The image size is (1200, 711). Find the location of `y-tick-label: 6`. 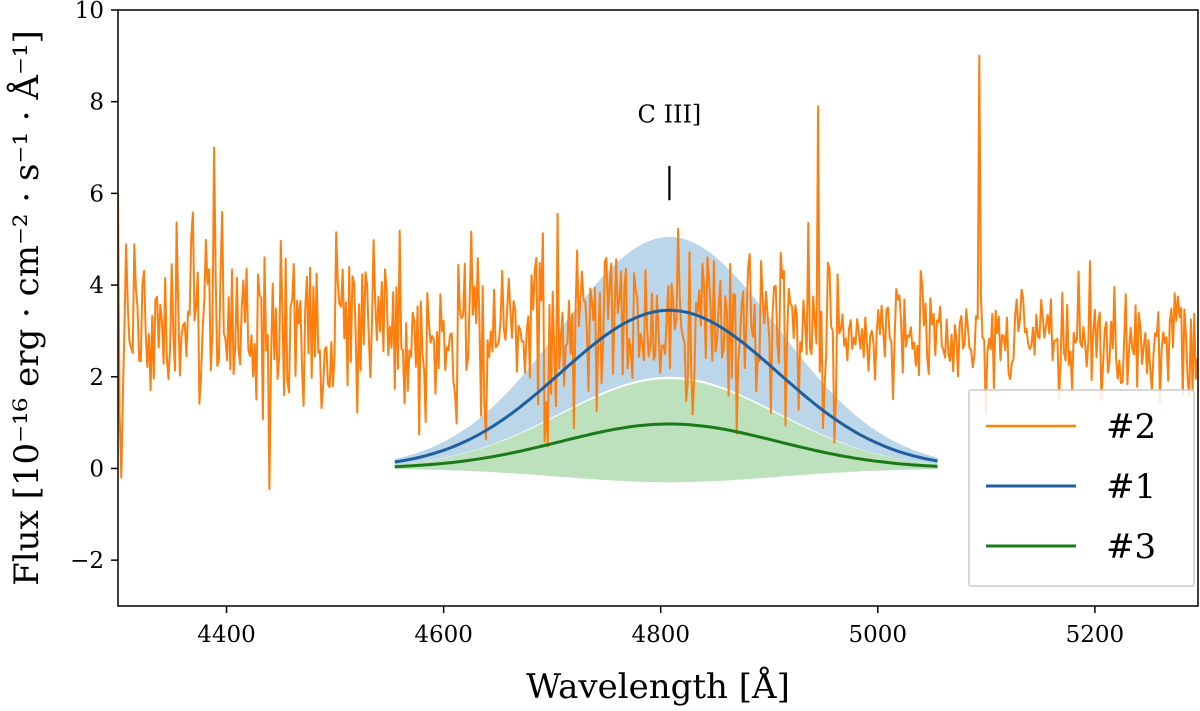

y-tick-label: 6 is located at coordinates (96, 194).